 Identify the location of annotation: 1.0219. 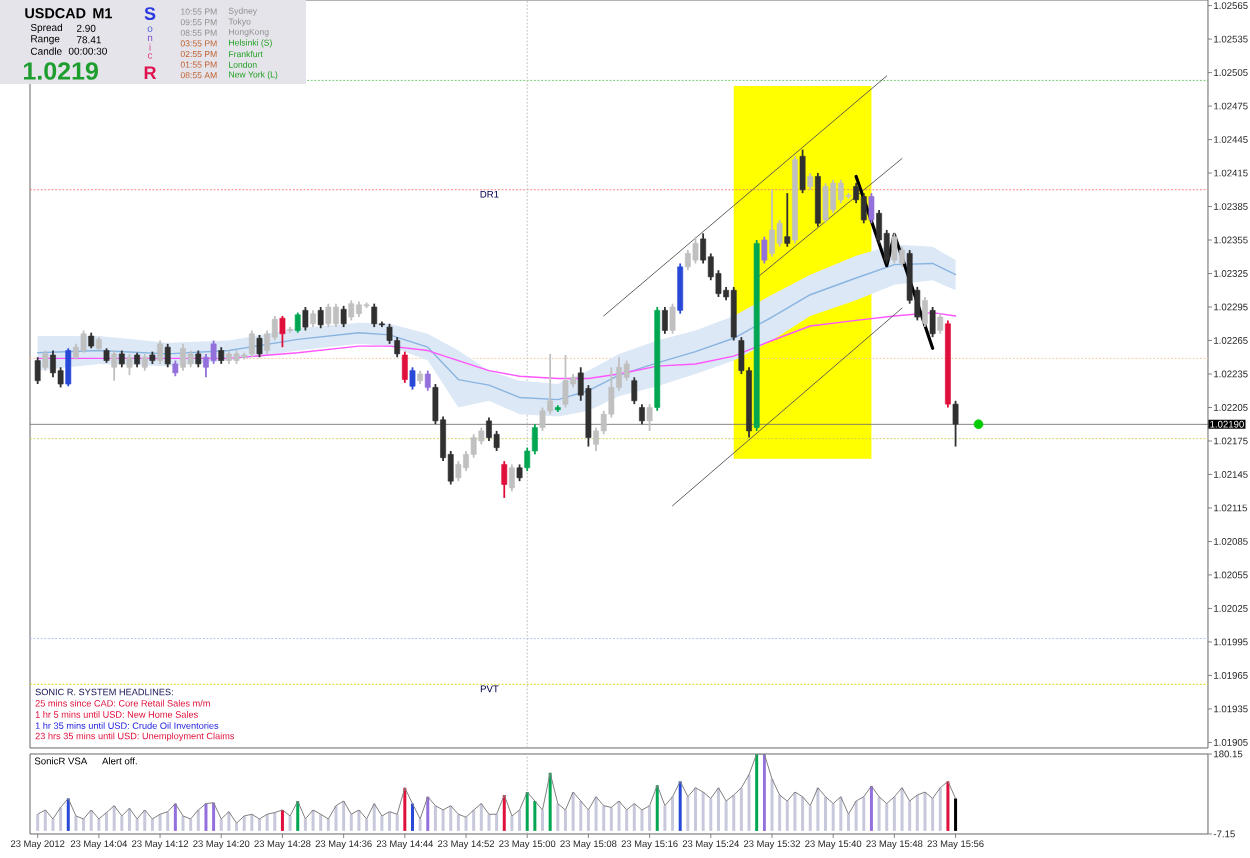
(60, 71).